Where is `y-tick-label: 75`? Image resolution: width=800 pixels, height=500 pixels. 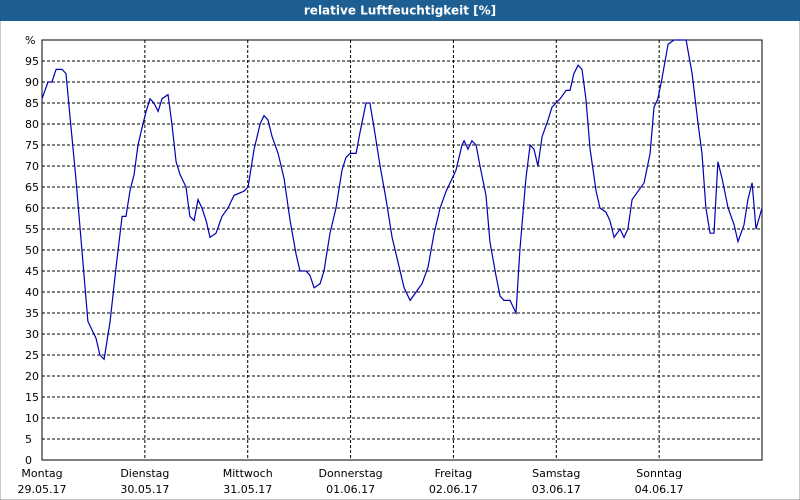 y-tick-label: 75 is located at coordinates (32, 145).